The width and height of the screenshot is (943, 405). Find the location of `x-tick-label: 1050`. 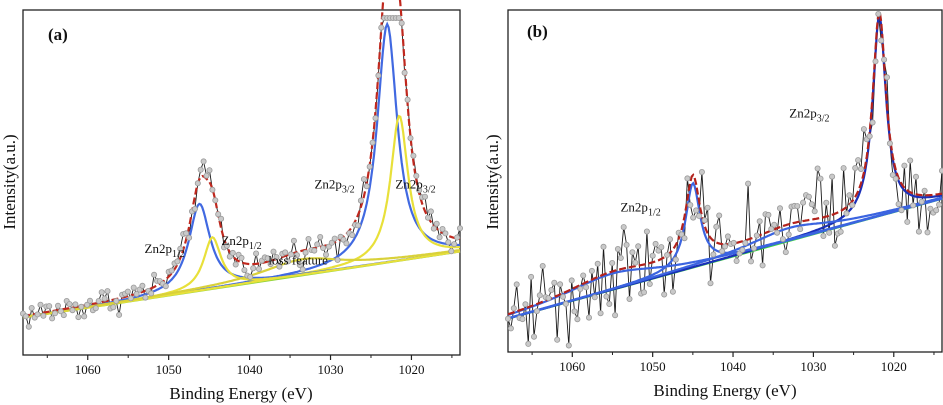

x-tick-label: 1050 is located at coordinates (653, 366).